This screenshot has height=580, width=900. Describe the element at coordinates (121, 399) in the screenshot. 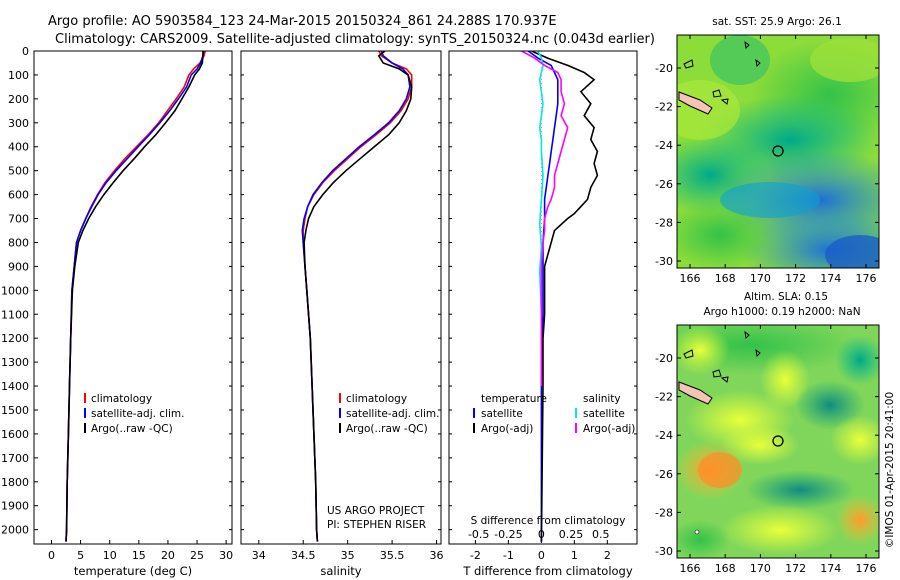

I see `legend-label-climatology: climatology` at that location.